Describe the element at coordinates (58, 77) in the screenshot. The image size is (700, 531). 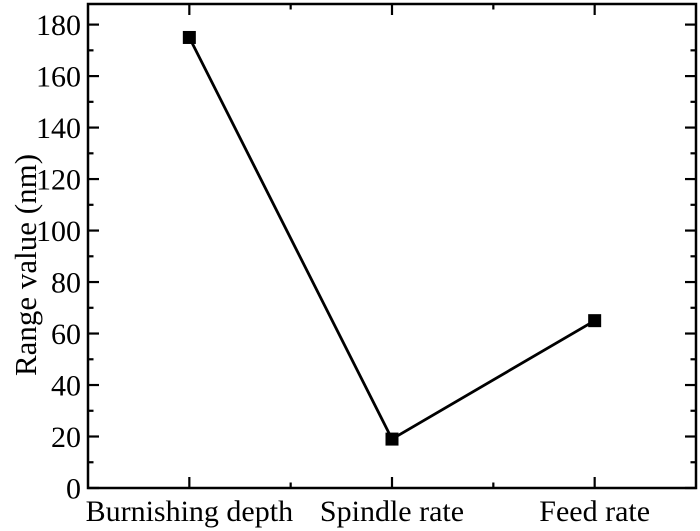
I see `y-tick-label: 160` at that location.